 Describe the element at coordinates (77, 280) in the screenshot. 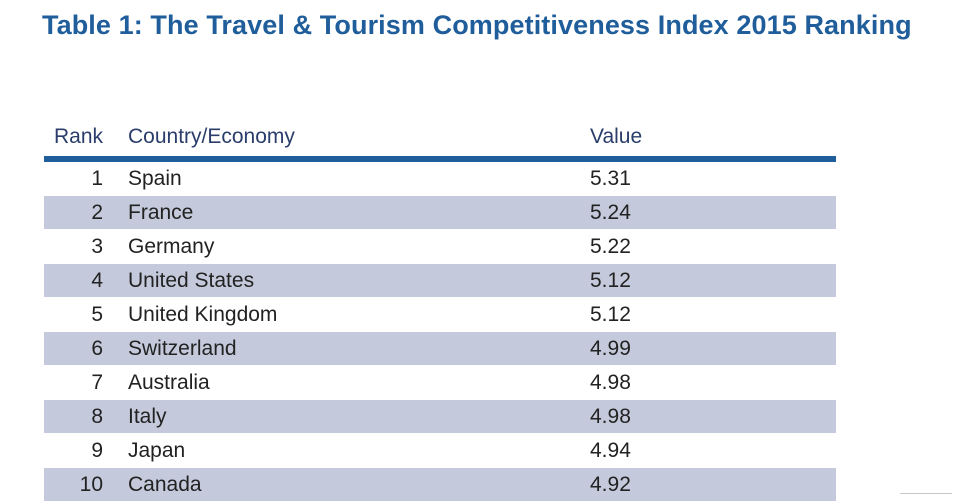

I see `rank-cell: 4` at that location.